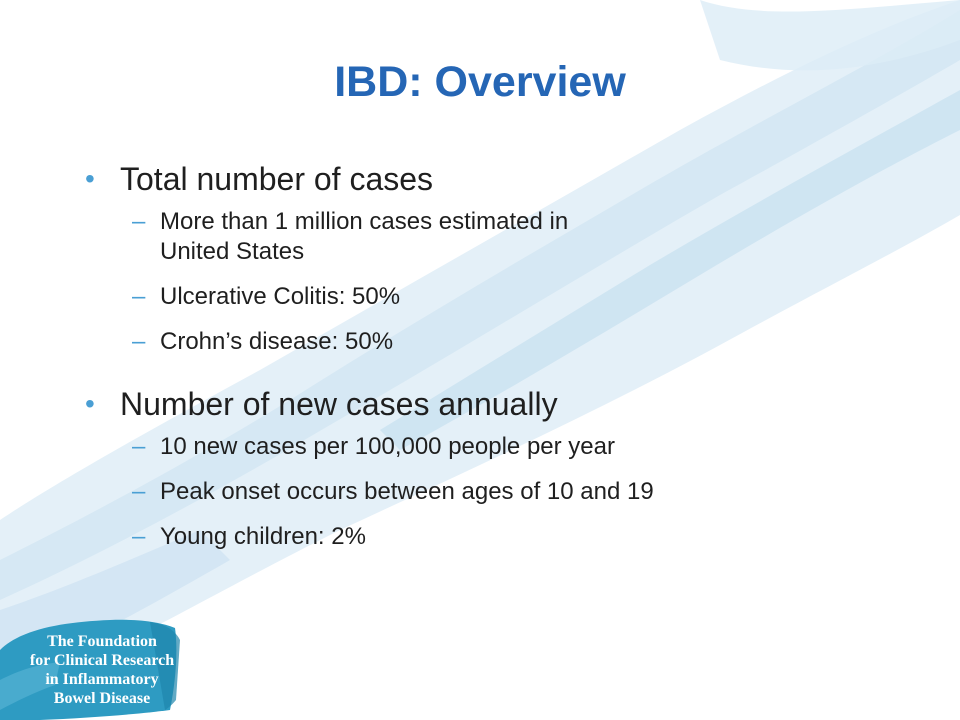 This screenshot has height=720, width=960. Describe the element at coordinates (102, 698) in the screenshot. I see `logo-line: Bowel Disease` at that location.